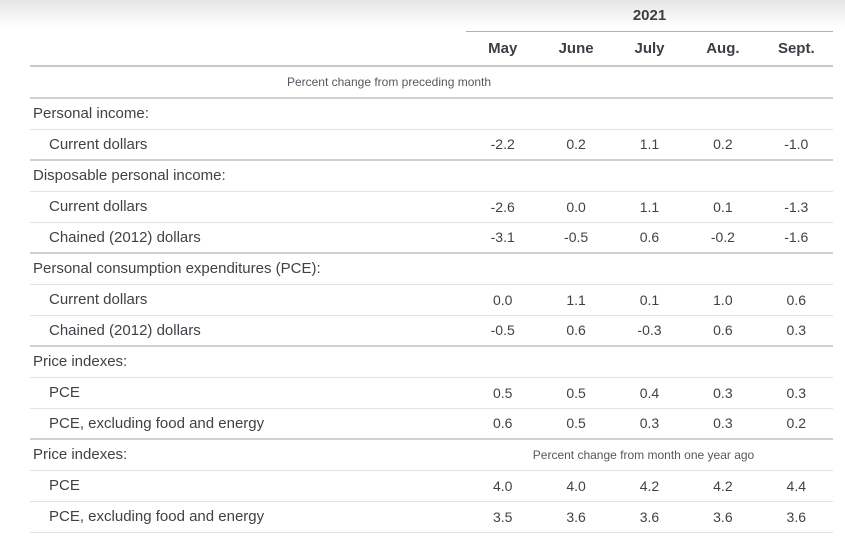 This screenshot has width=845, height=550. What do you see at coordinates (796, 207) in the screenshot?
I see `value-cell: -1.3` at bounding box center [796, 207].